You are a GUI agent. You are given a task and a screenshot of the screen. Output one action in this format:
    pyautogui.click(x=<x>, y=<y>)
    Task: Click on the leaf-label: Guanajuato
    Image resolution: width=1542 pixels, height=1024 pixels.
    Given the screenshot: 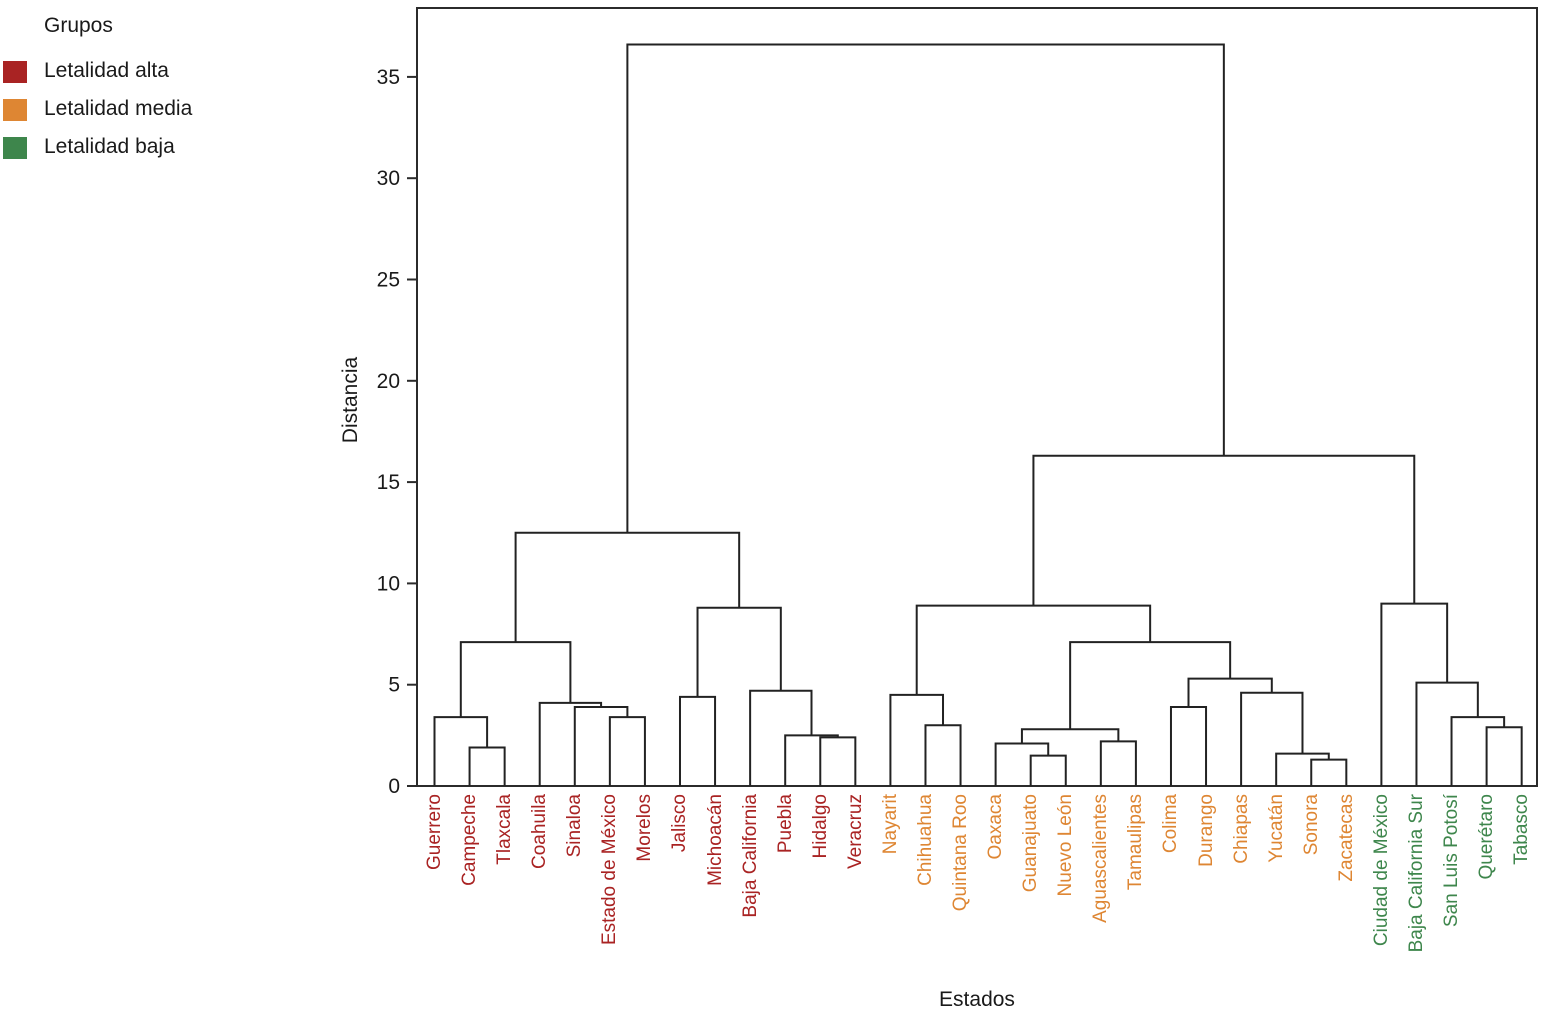 What is the action you would take?
    pyautogui.click(x=1031, y=843)
    